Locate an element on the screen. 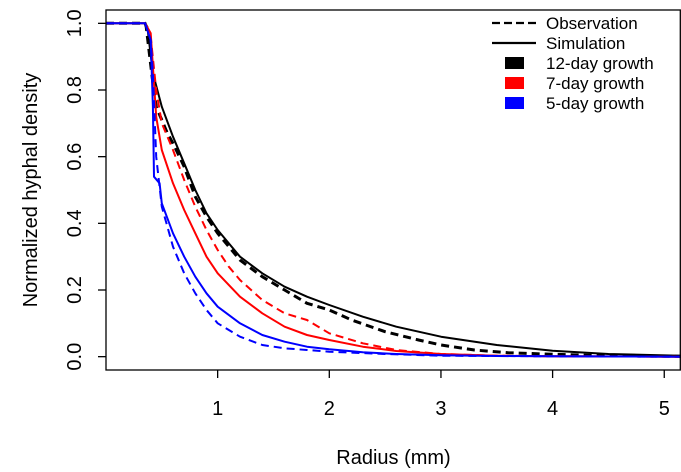 The height and width of the screenshot is (472, 681). y-tick-label: 0.2 is located at coordinates (75, 290).